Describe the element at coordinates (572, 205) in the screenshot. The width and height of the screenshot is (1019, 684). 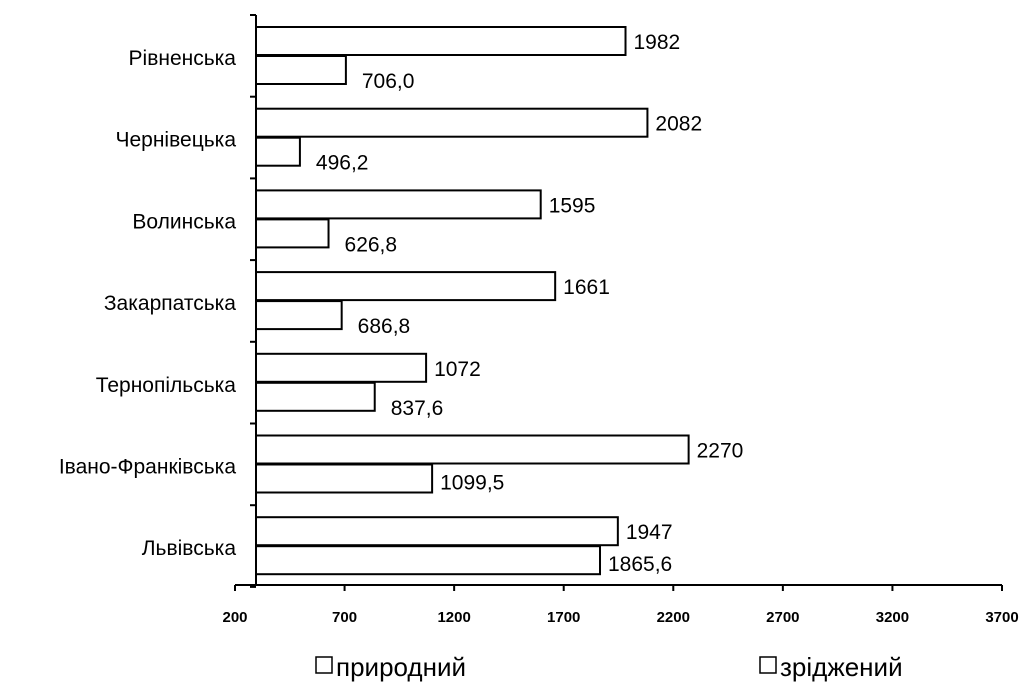
I see `data-label: 1595` at that location.